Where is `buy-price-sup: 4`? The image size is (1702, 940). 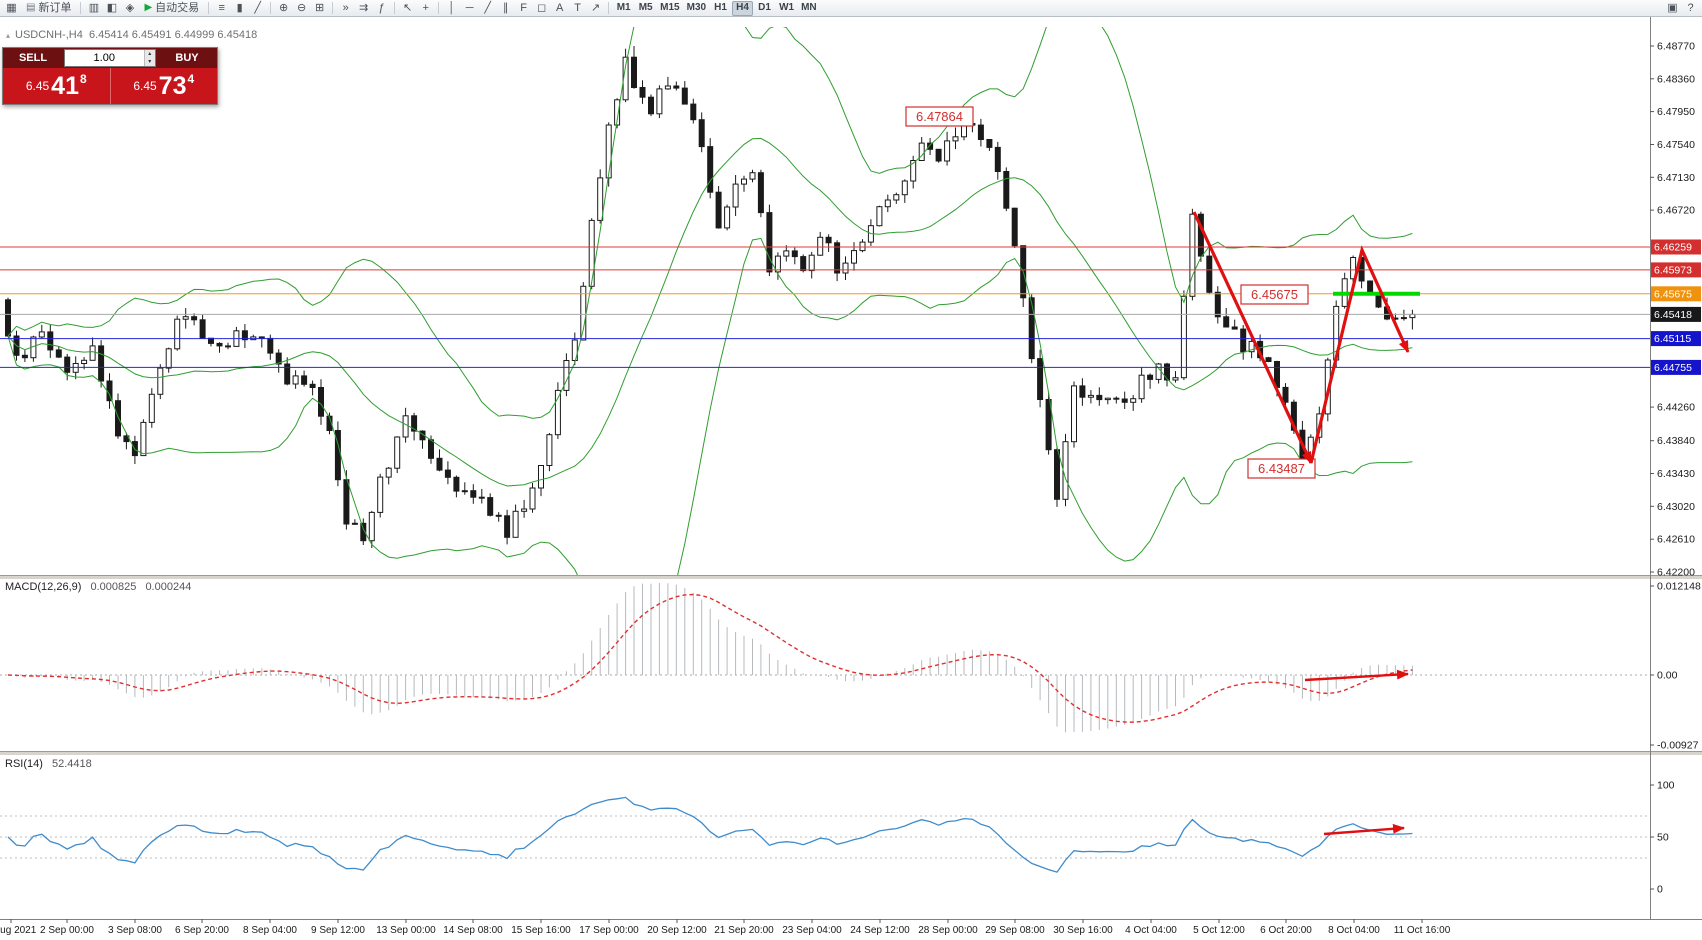 buy-price-sup: 4 is located at coordinates (191, 79).